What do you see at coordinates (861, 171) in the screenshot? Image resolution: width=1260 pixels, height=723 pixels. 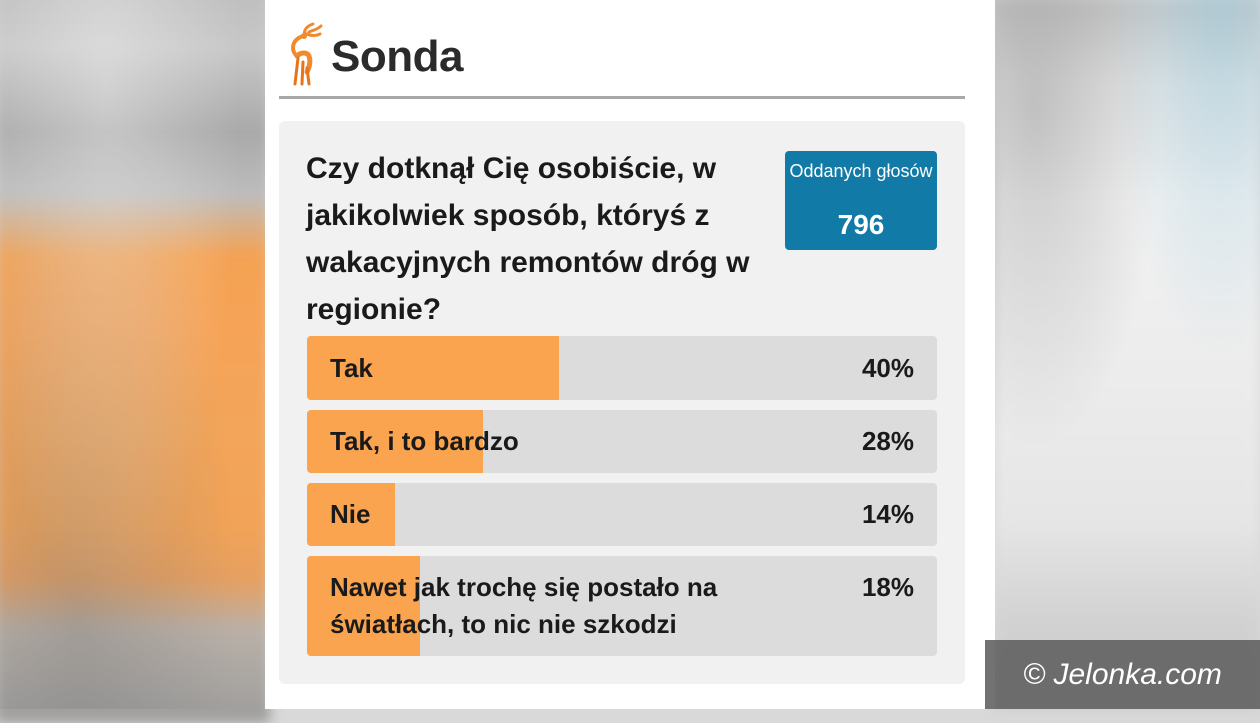 I see `votes-label: Oddanych głosów` at bounding box center [861, 171].